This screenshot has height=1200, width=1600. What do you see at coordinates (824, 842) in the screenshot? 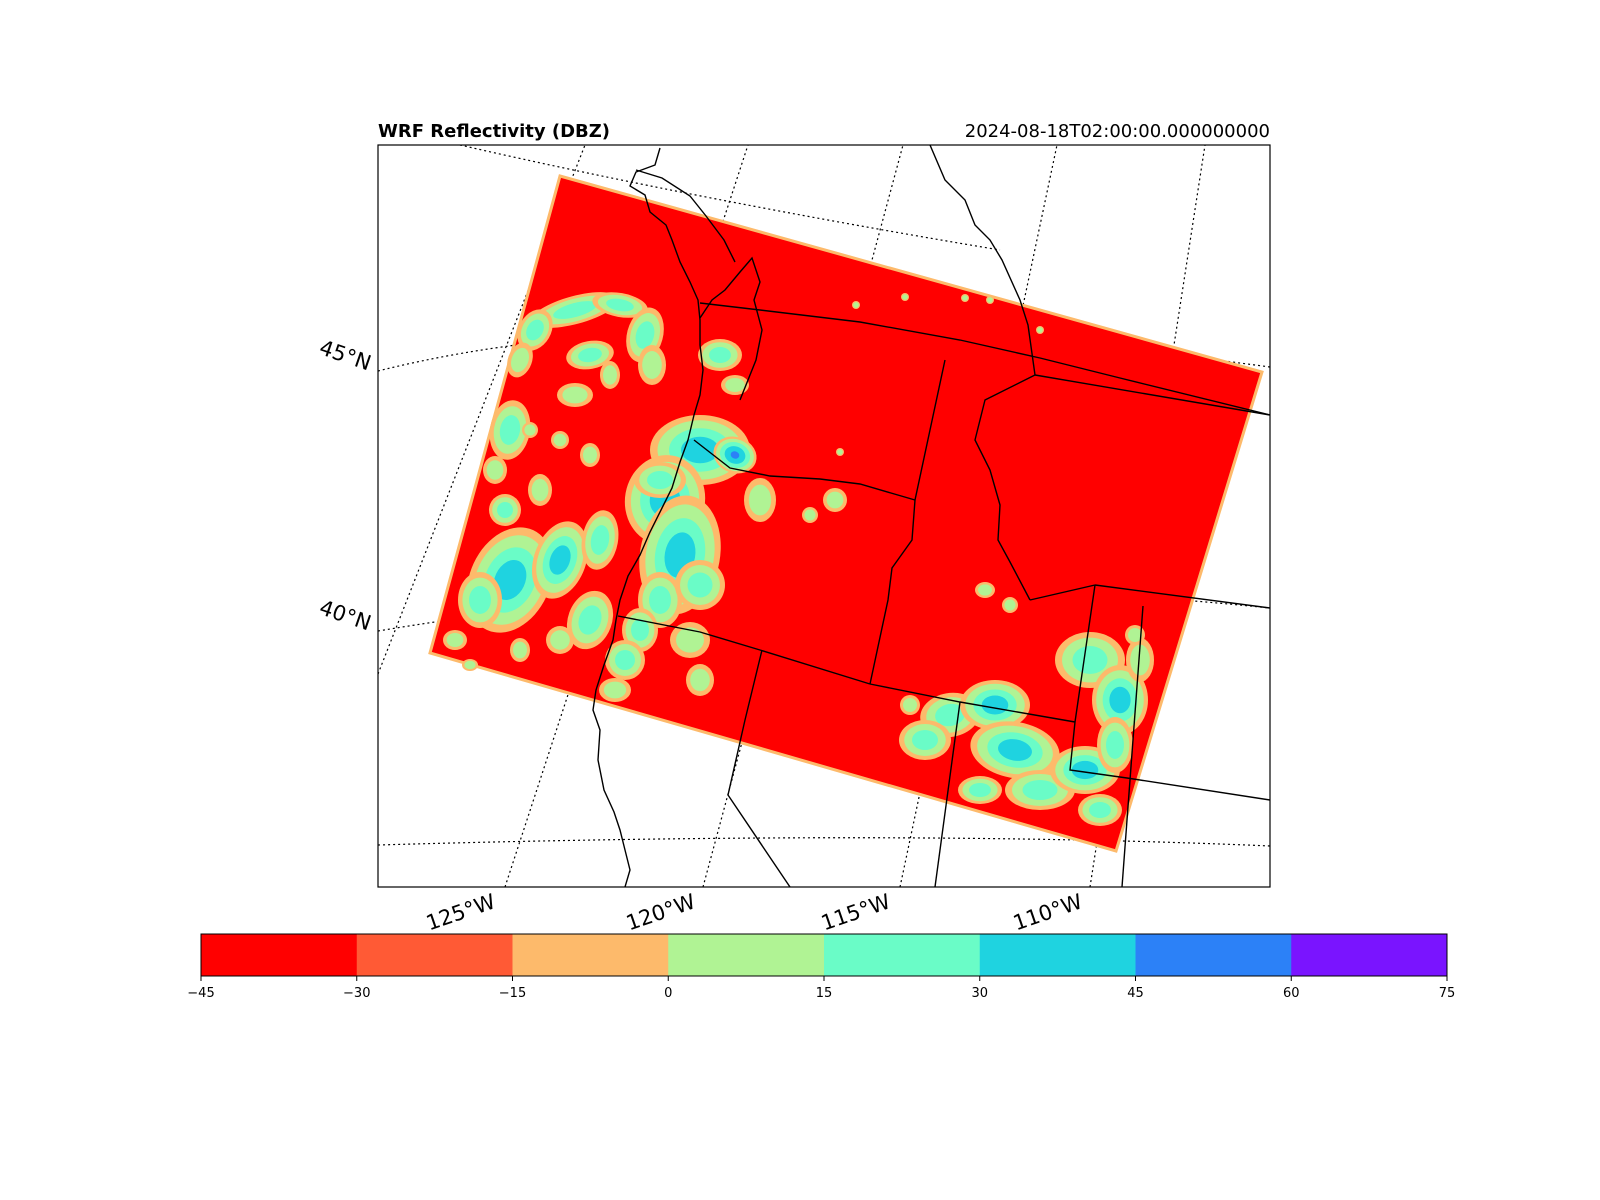
I see `parallel-35n` at bounding box center [824, 842].